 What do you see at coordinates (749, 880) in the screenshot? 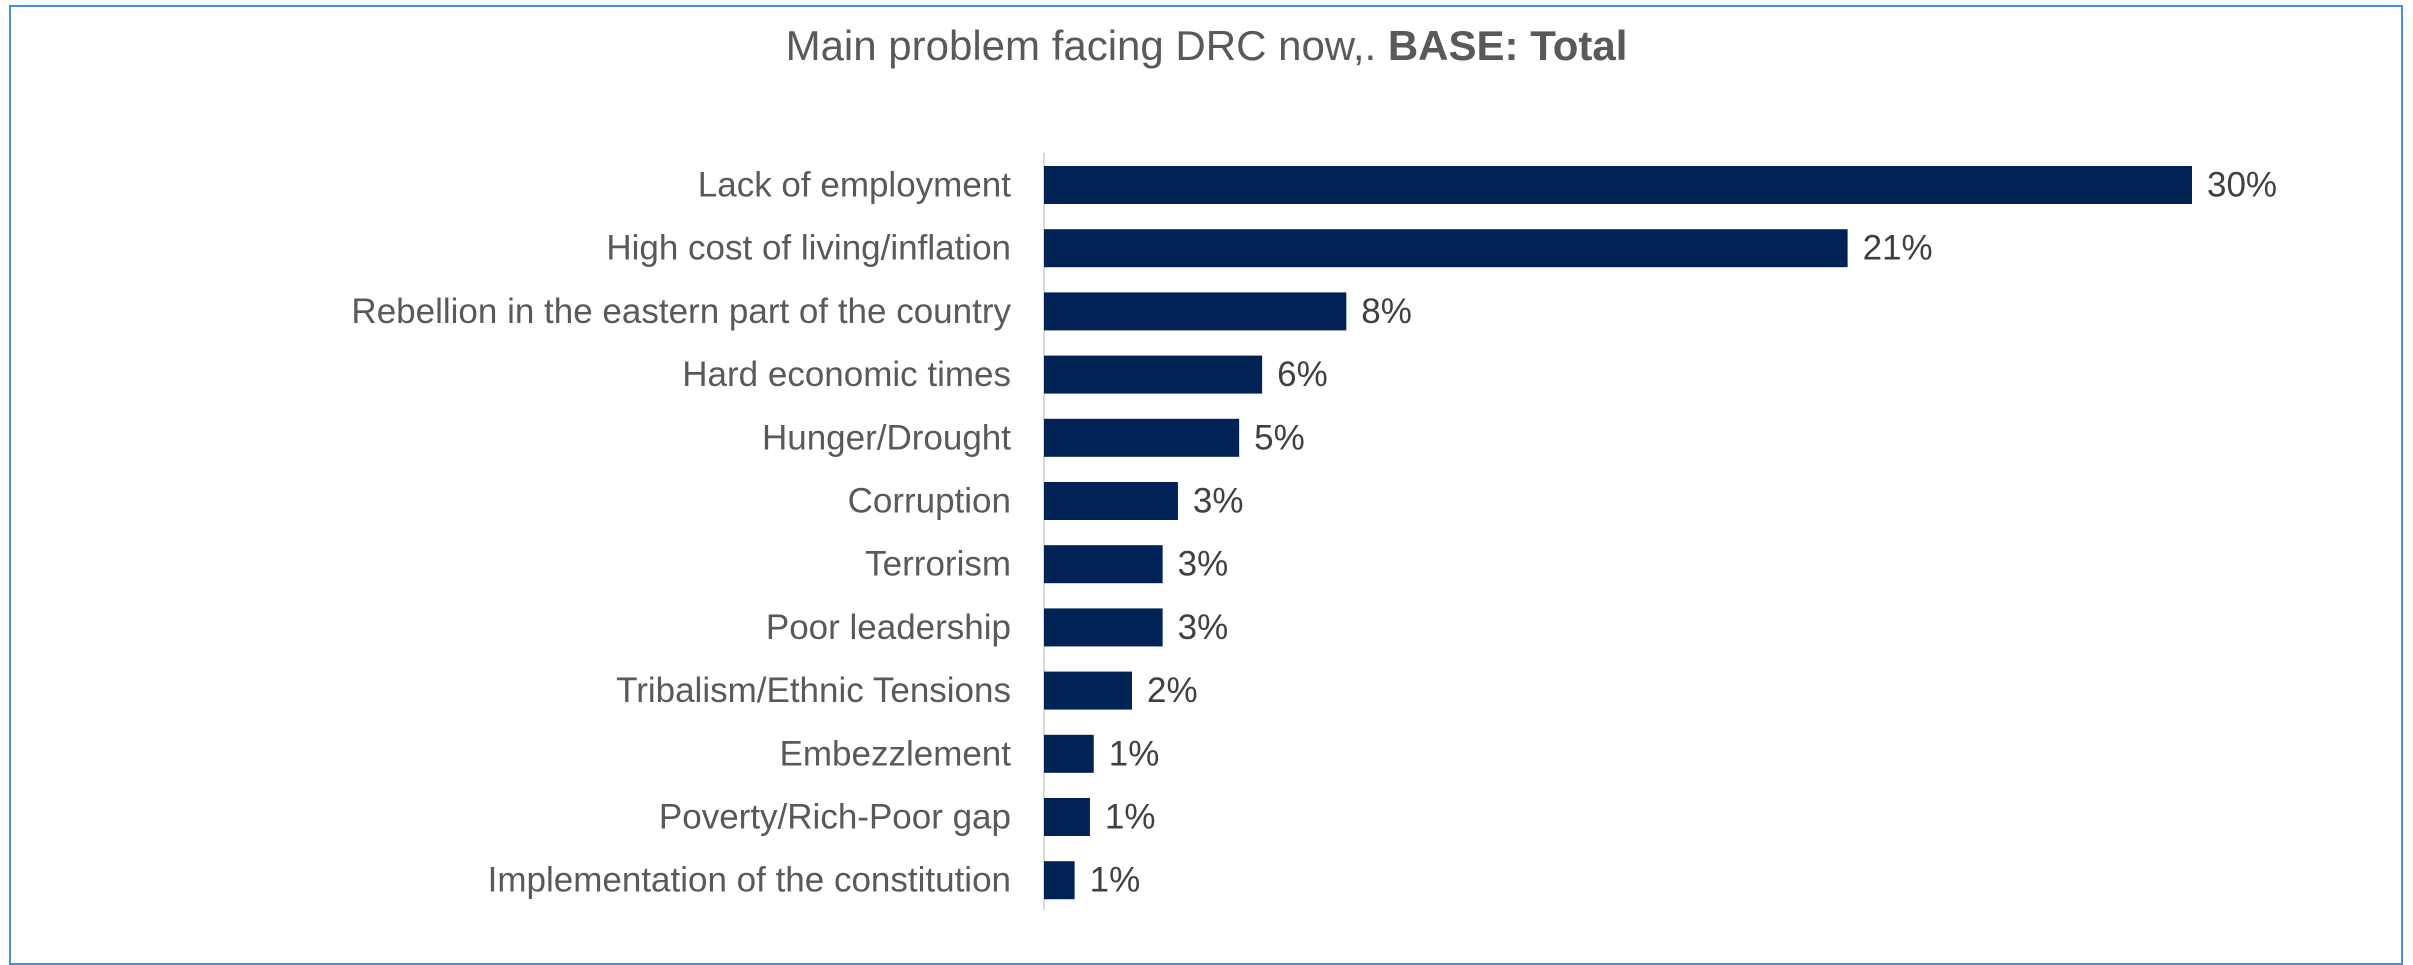
I see `category-label: Implementation of the constitution` at bounding box center [749, 880].